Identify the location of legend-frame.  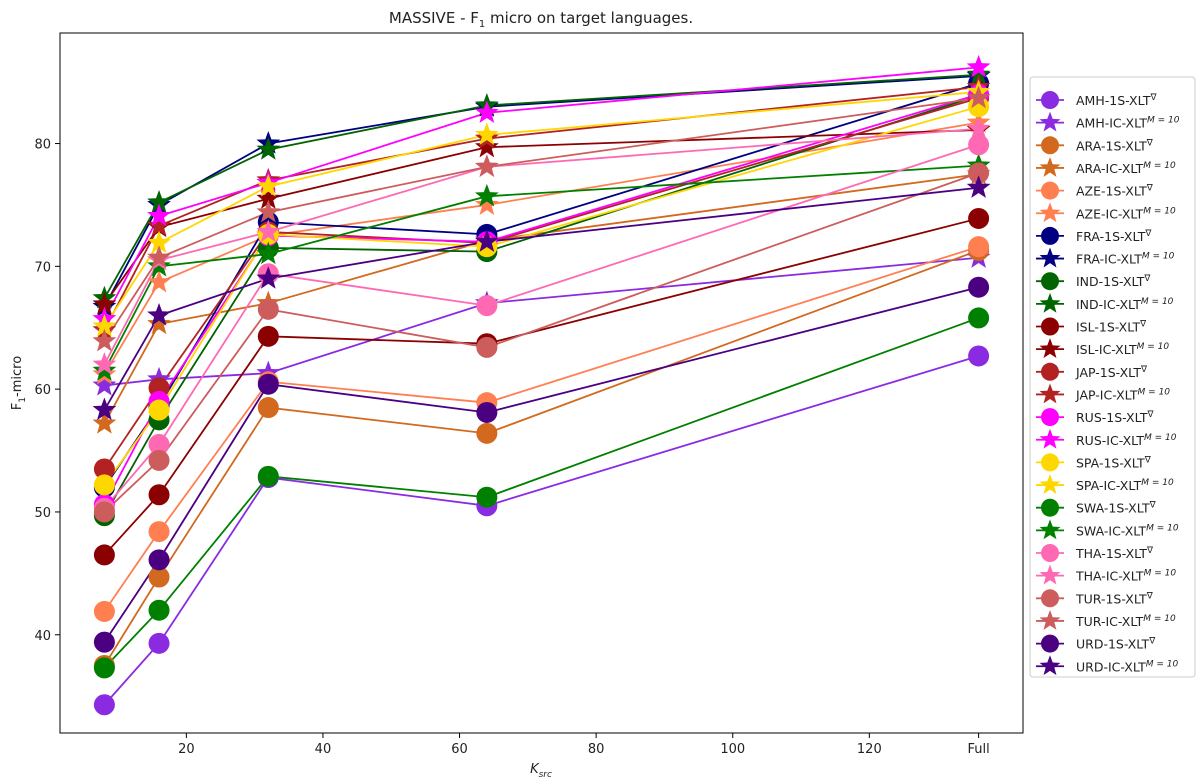
(1112, 377).